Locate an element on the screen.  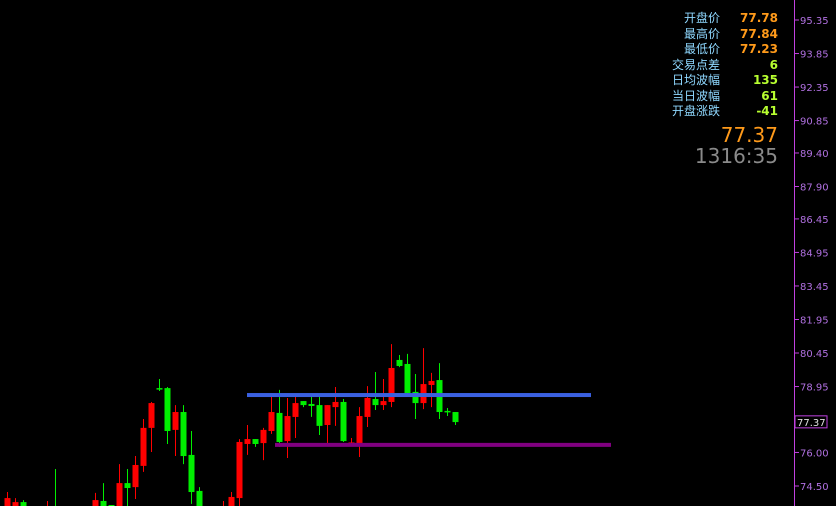
info-day-range: 当日波幅 61 is located at coordinates (719, 97).